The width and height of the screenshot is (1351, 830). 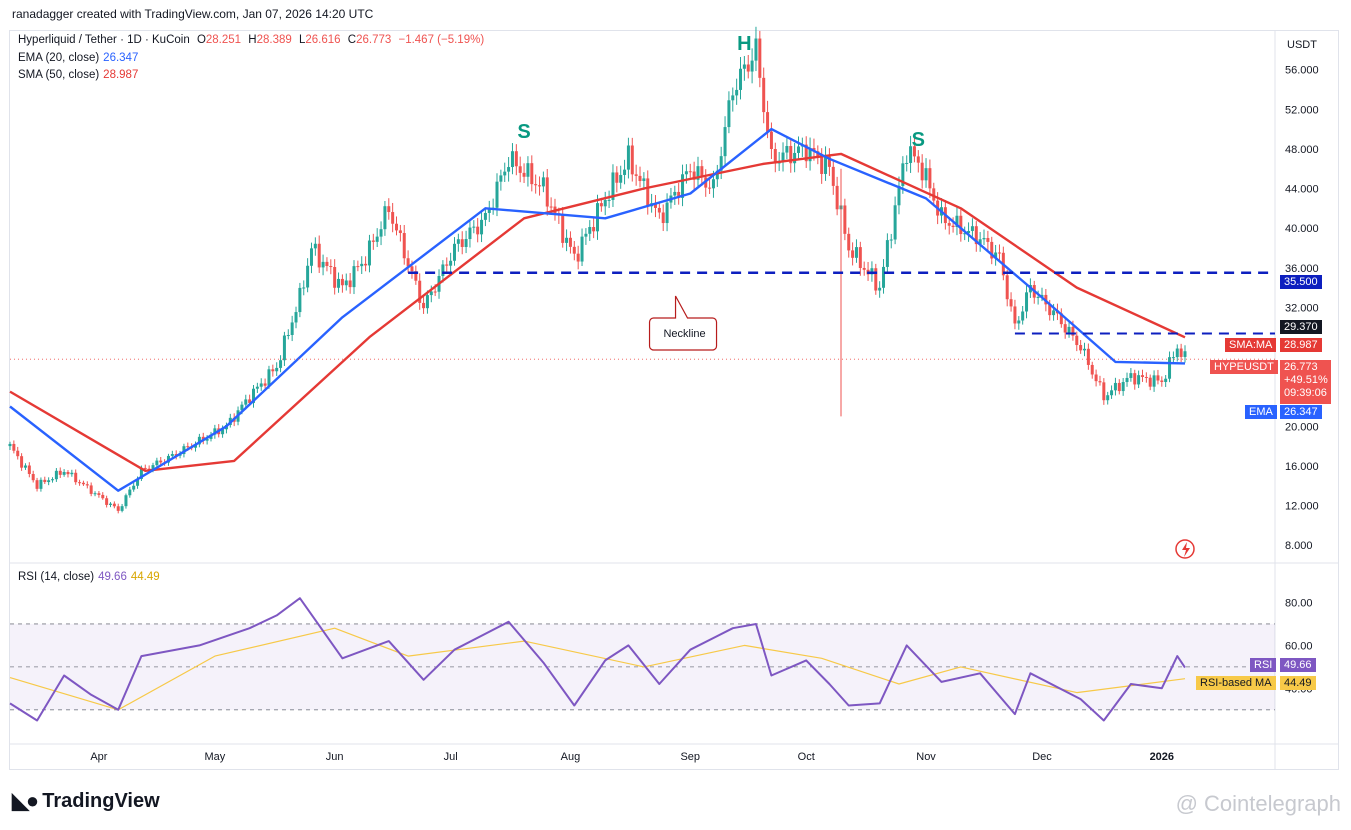 What do you see at coordinates (323, 40) in the screenshot?
I see `low-value: 26.616` at bounding box center [323, 40].